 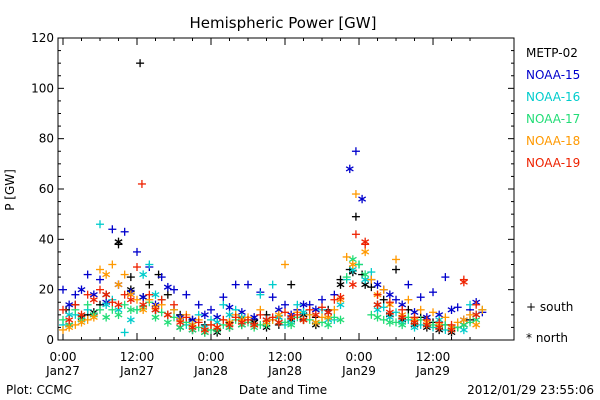 I want to click on legend-entry: NOAA-15, so click(x=553, y=75).